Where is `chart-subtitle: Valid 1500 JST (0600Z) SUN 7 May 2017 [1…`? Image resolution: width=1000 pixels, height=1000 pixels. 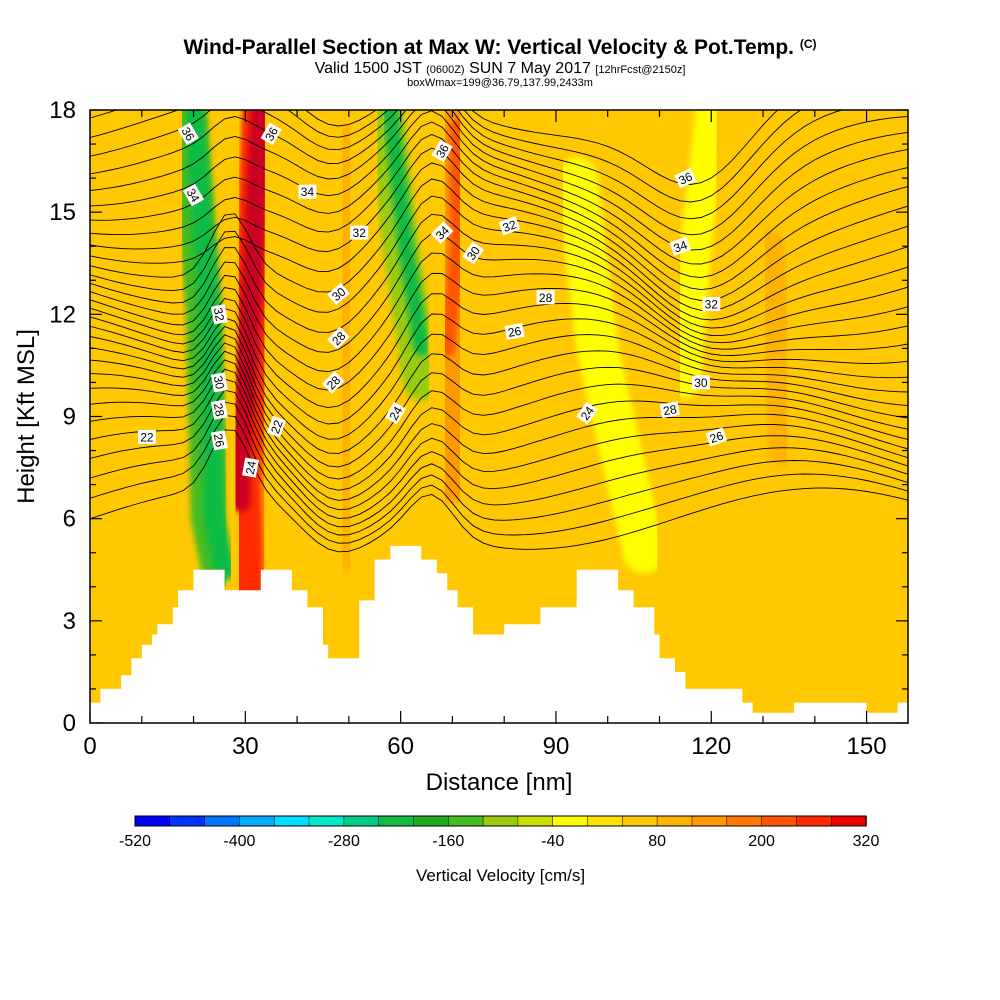
chart-subtitle: Valid 1500 JST (0600Z) SUN 7 May 2017 [1… is located at coordinates (500, 69).